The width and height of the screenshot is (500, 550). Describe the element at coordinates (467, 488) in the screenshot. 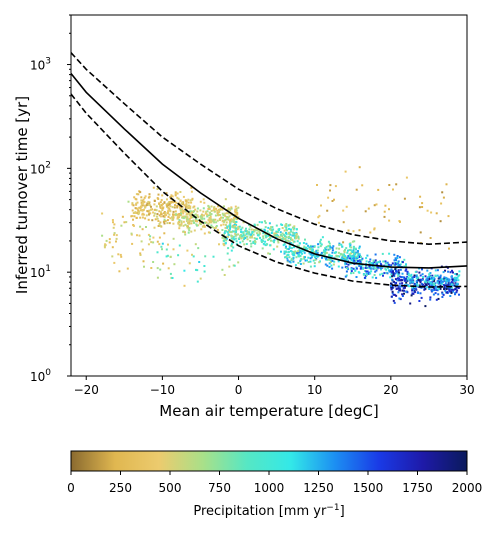

I see `colorbar-tick-label: 2000` at that location.